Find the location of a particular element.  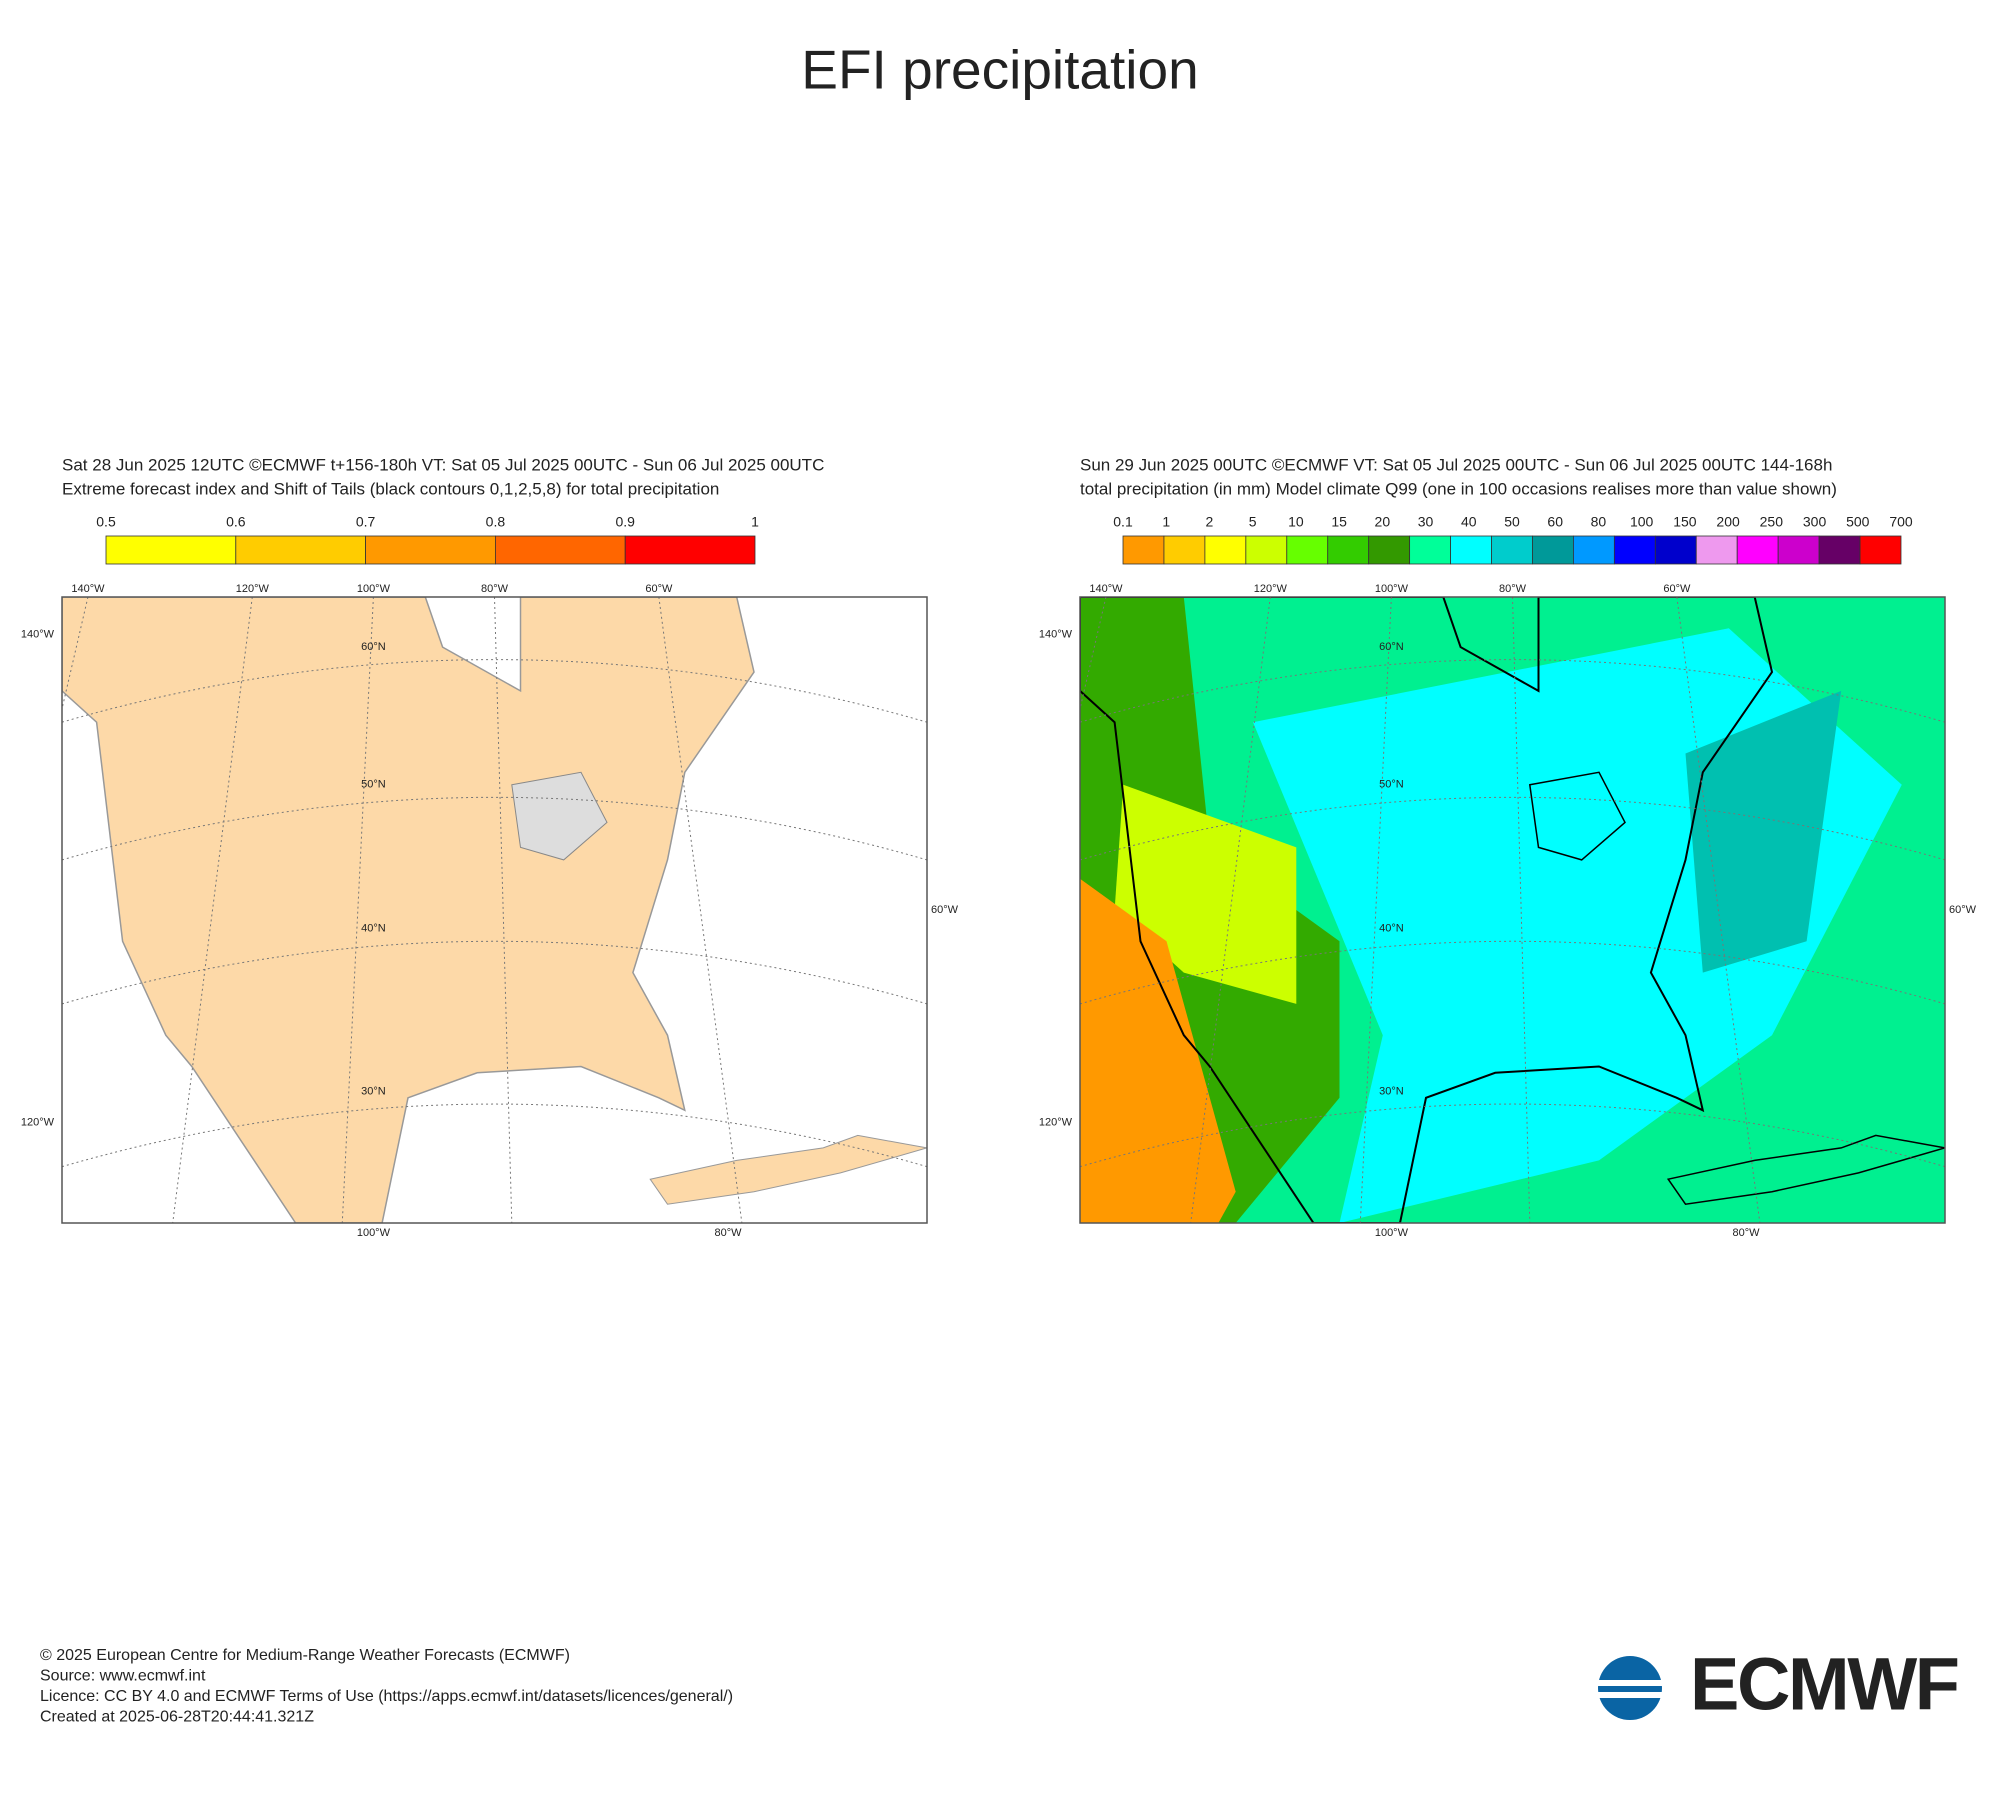

colorbar-label: 60 is located at coordinates (1555, 522).